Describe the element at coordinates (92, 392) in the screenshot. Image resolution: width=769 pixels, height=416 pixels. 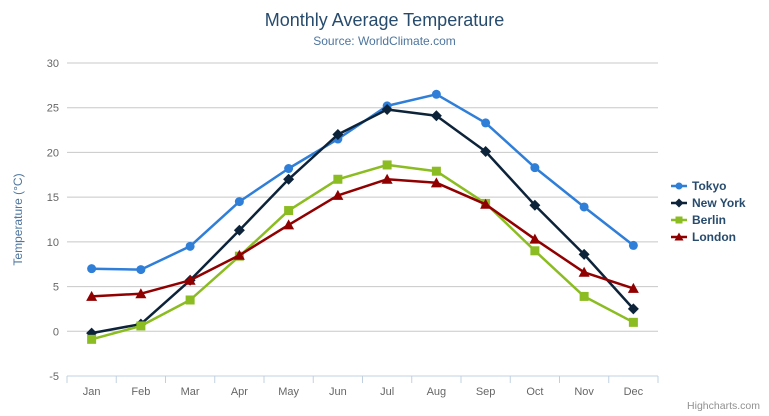
I see `x-axis-tick-label: Jan` at that location.